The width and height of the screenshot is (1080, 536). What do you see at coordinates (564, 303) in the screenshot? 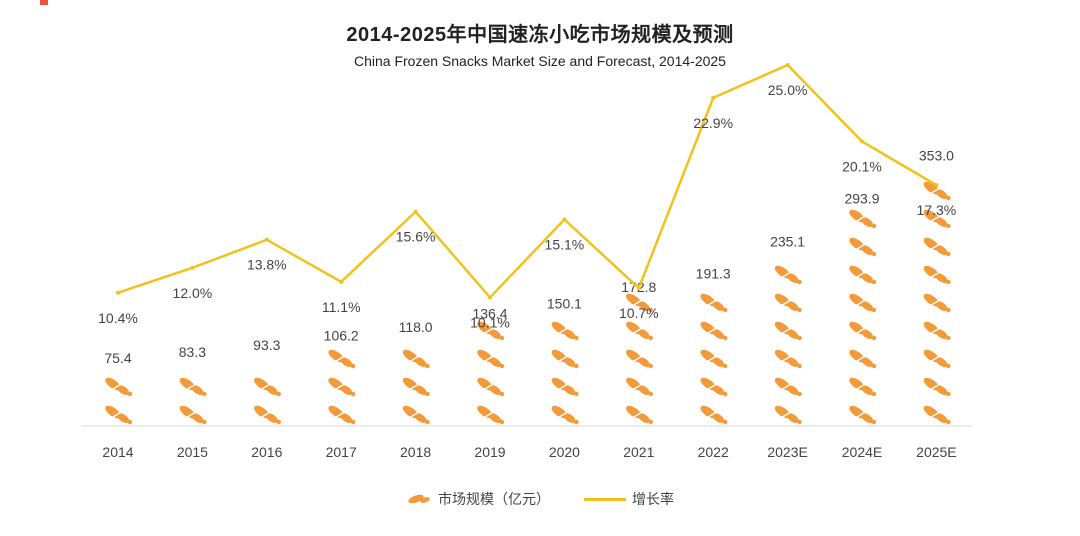
I see `bar-value-label: 150.1` at bounding box center [564, 303].